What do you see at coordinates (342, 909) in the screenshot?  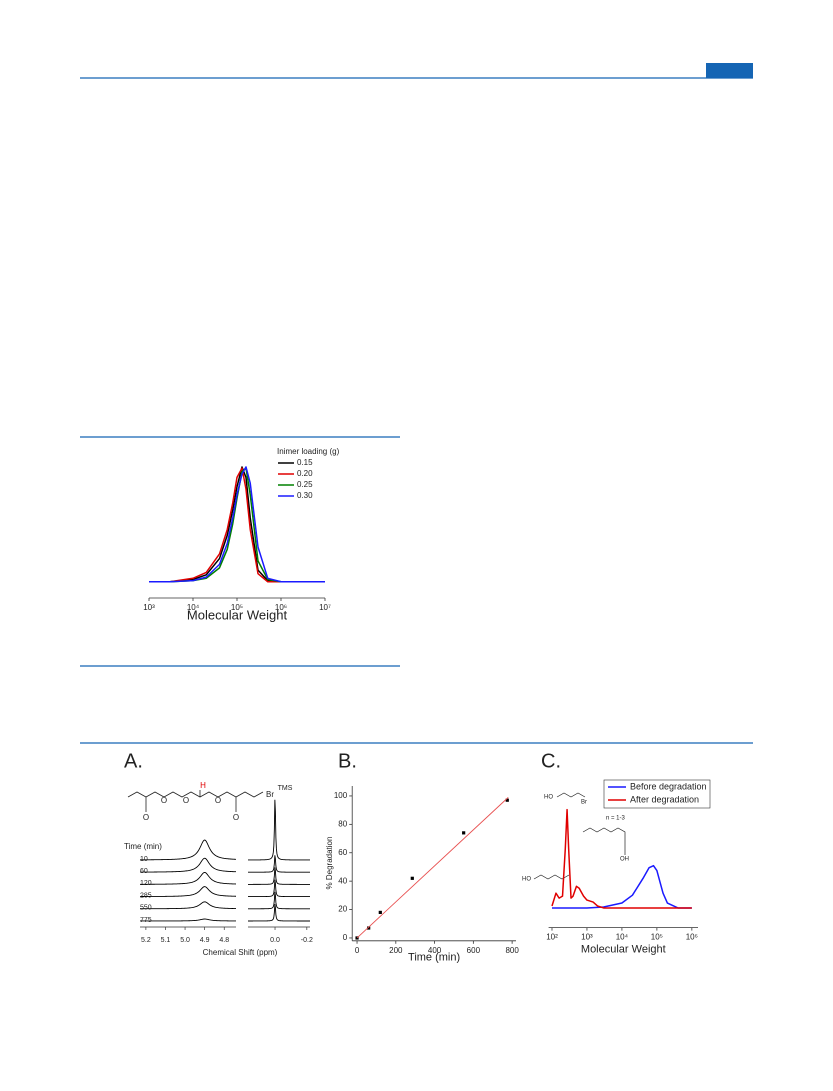 I see `y-tick-label: 20` at bounding box center [342, 909].